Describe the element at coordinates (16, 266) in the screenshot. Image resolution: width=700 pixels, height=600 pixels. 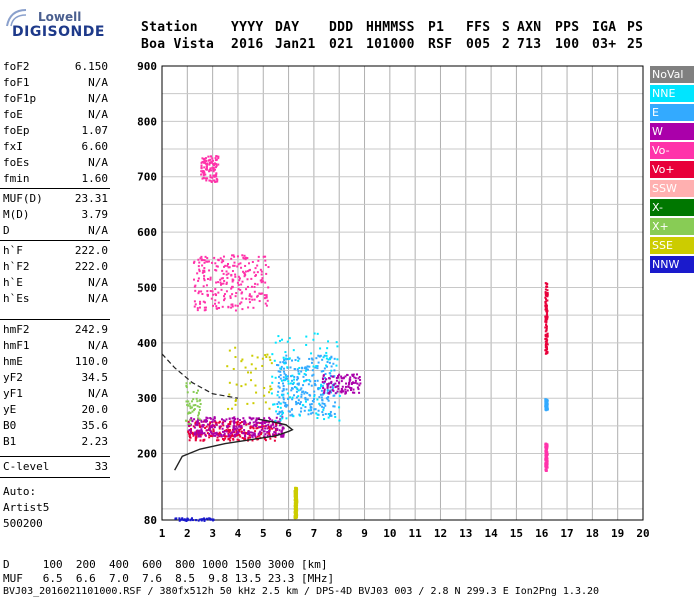
I see `param-name: h`F2` at that location.